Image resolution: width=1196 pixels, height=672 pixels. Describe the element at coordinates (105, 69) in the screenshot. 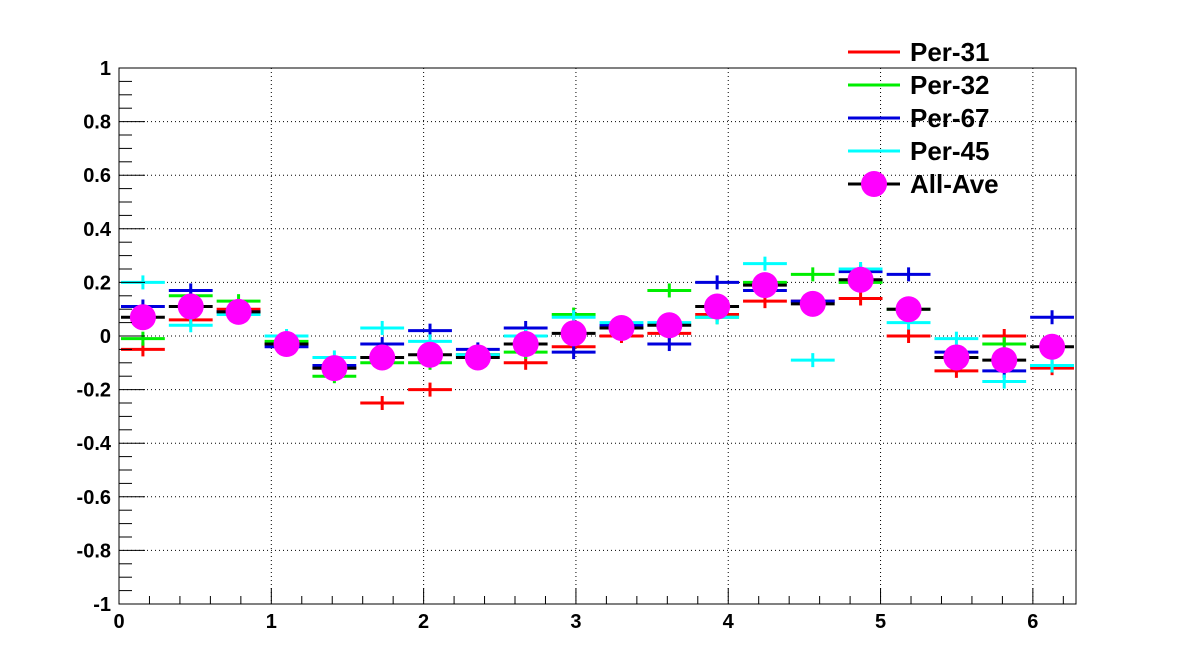

I see `y-tick-label: 1` at that location.